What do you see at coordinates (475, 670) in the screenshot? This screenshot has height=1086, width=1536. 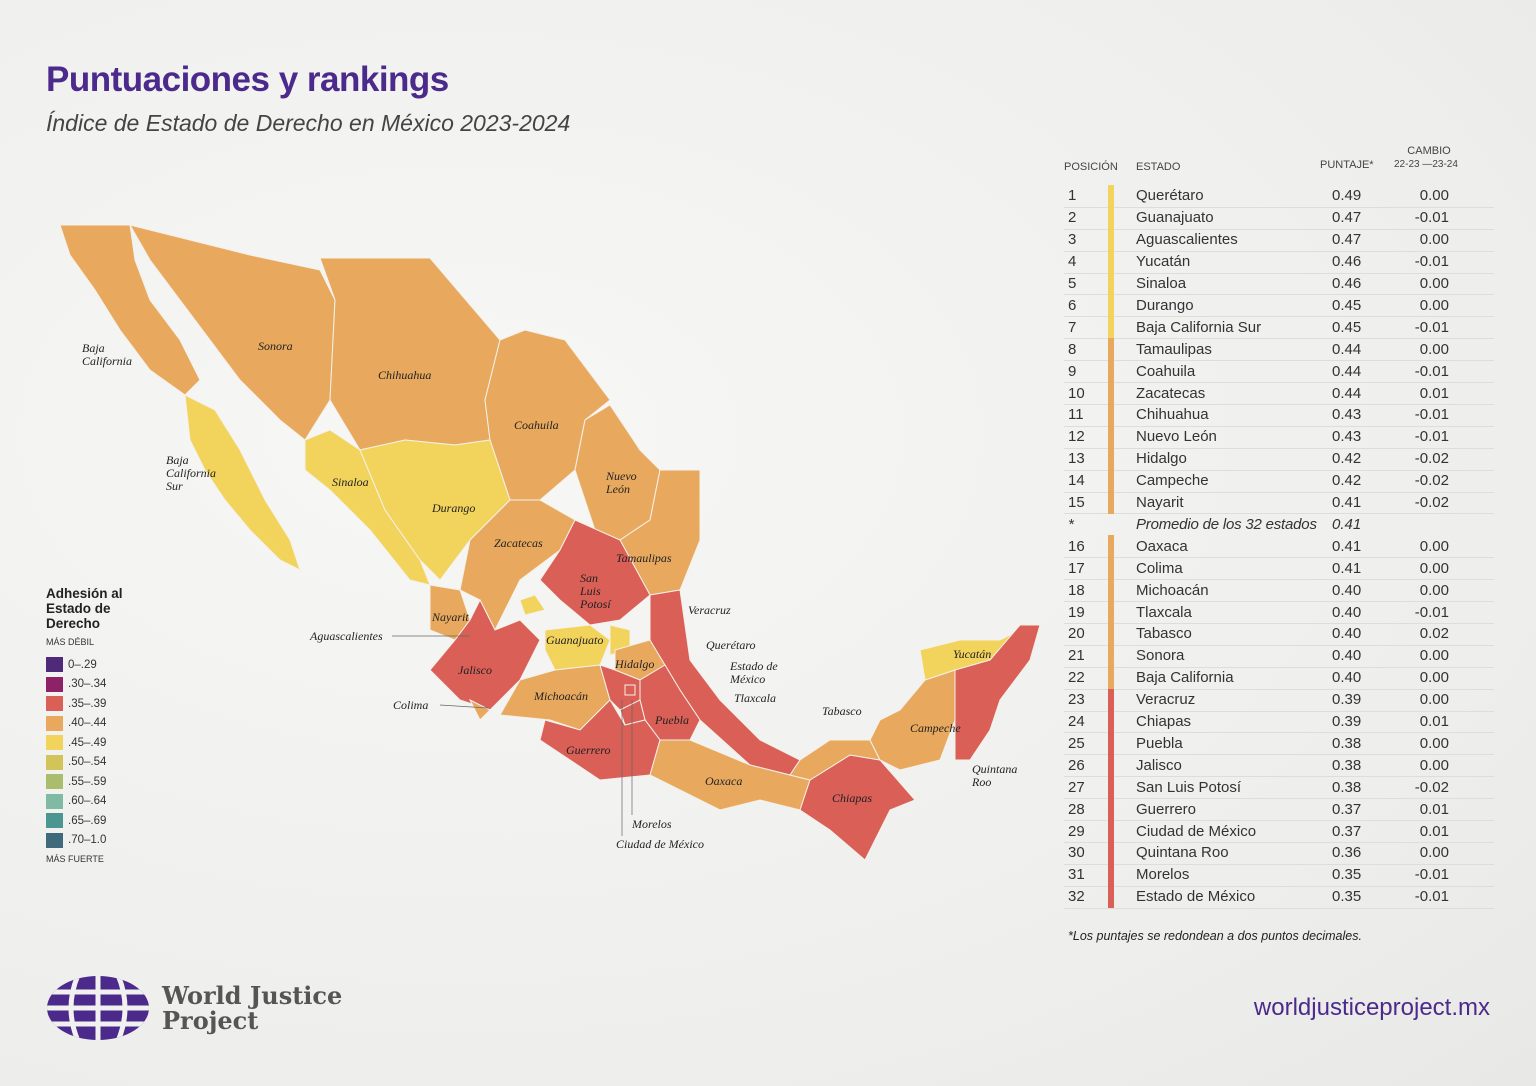 I see `state-label: Jalisco` at bounding box center [475, 670].